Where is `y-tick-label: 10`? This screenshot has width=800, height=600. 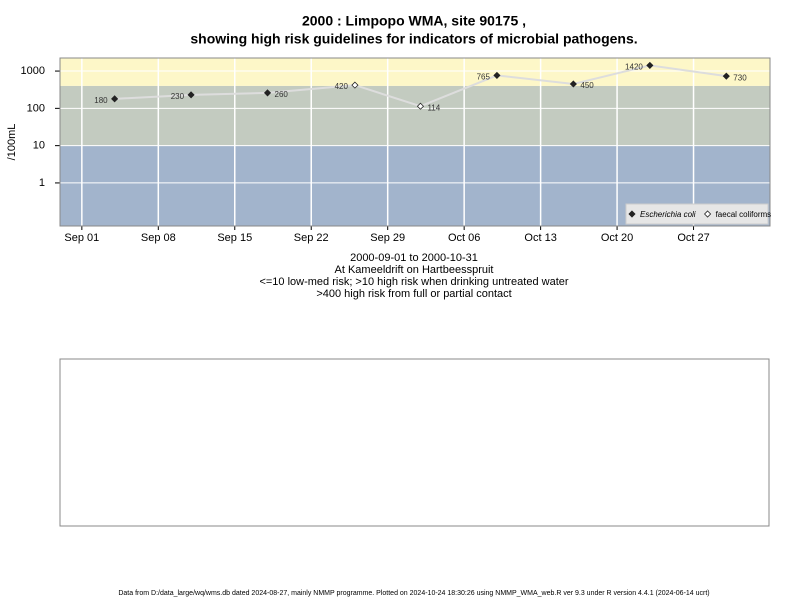
y-tick-label: 10 is located at coordinates (39, 146).